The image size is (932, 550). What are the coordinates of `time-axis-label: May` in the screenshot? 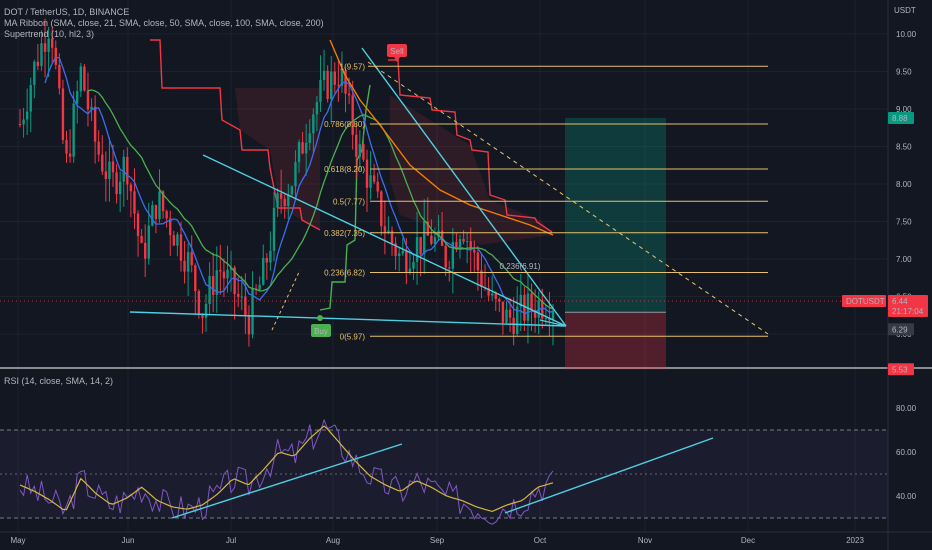 It's located at (17, 540).